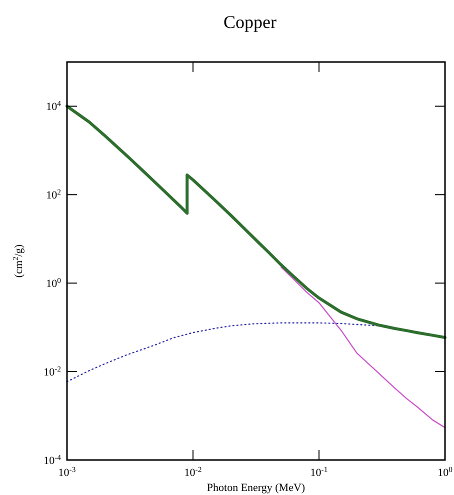 The width and height of the screenshot is (454, 495). Describe the element at coordinates (53, 371) in the screenshot. I see `y-tick-label: 10$^{-2}$` at that location.